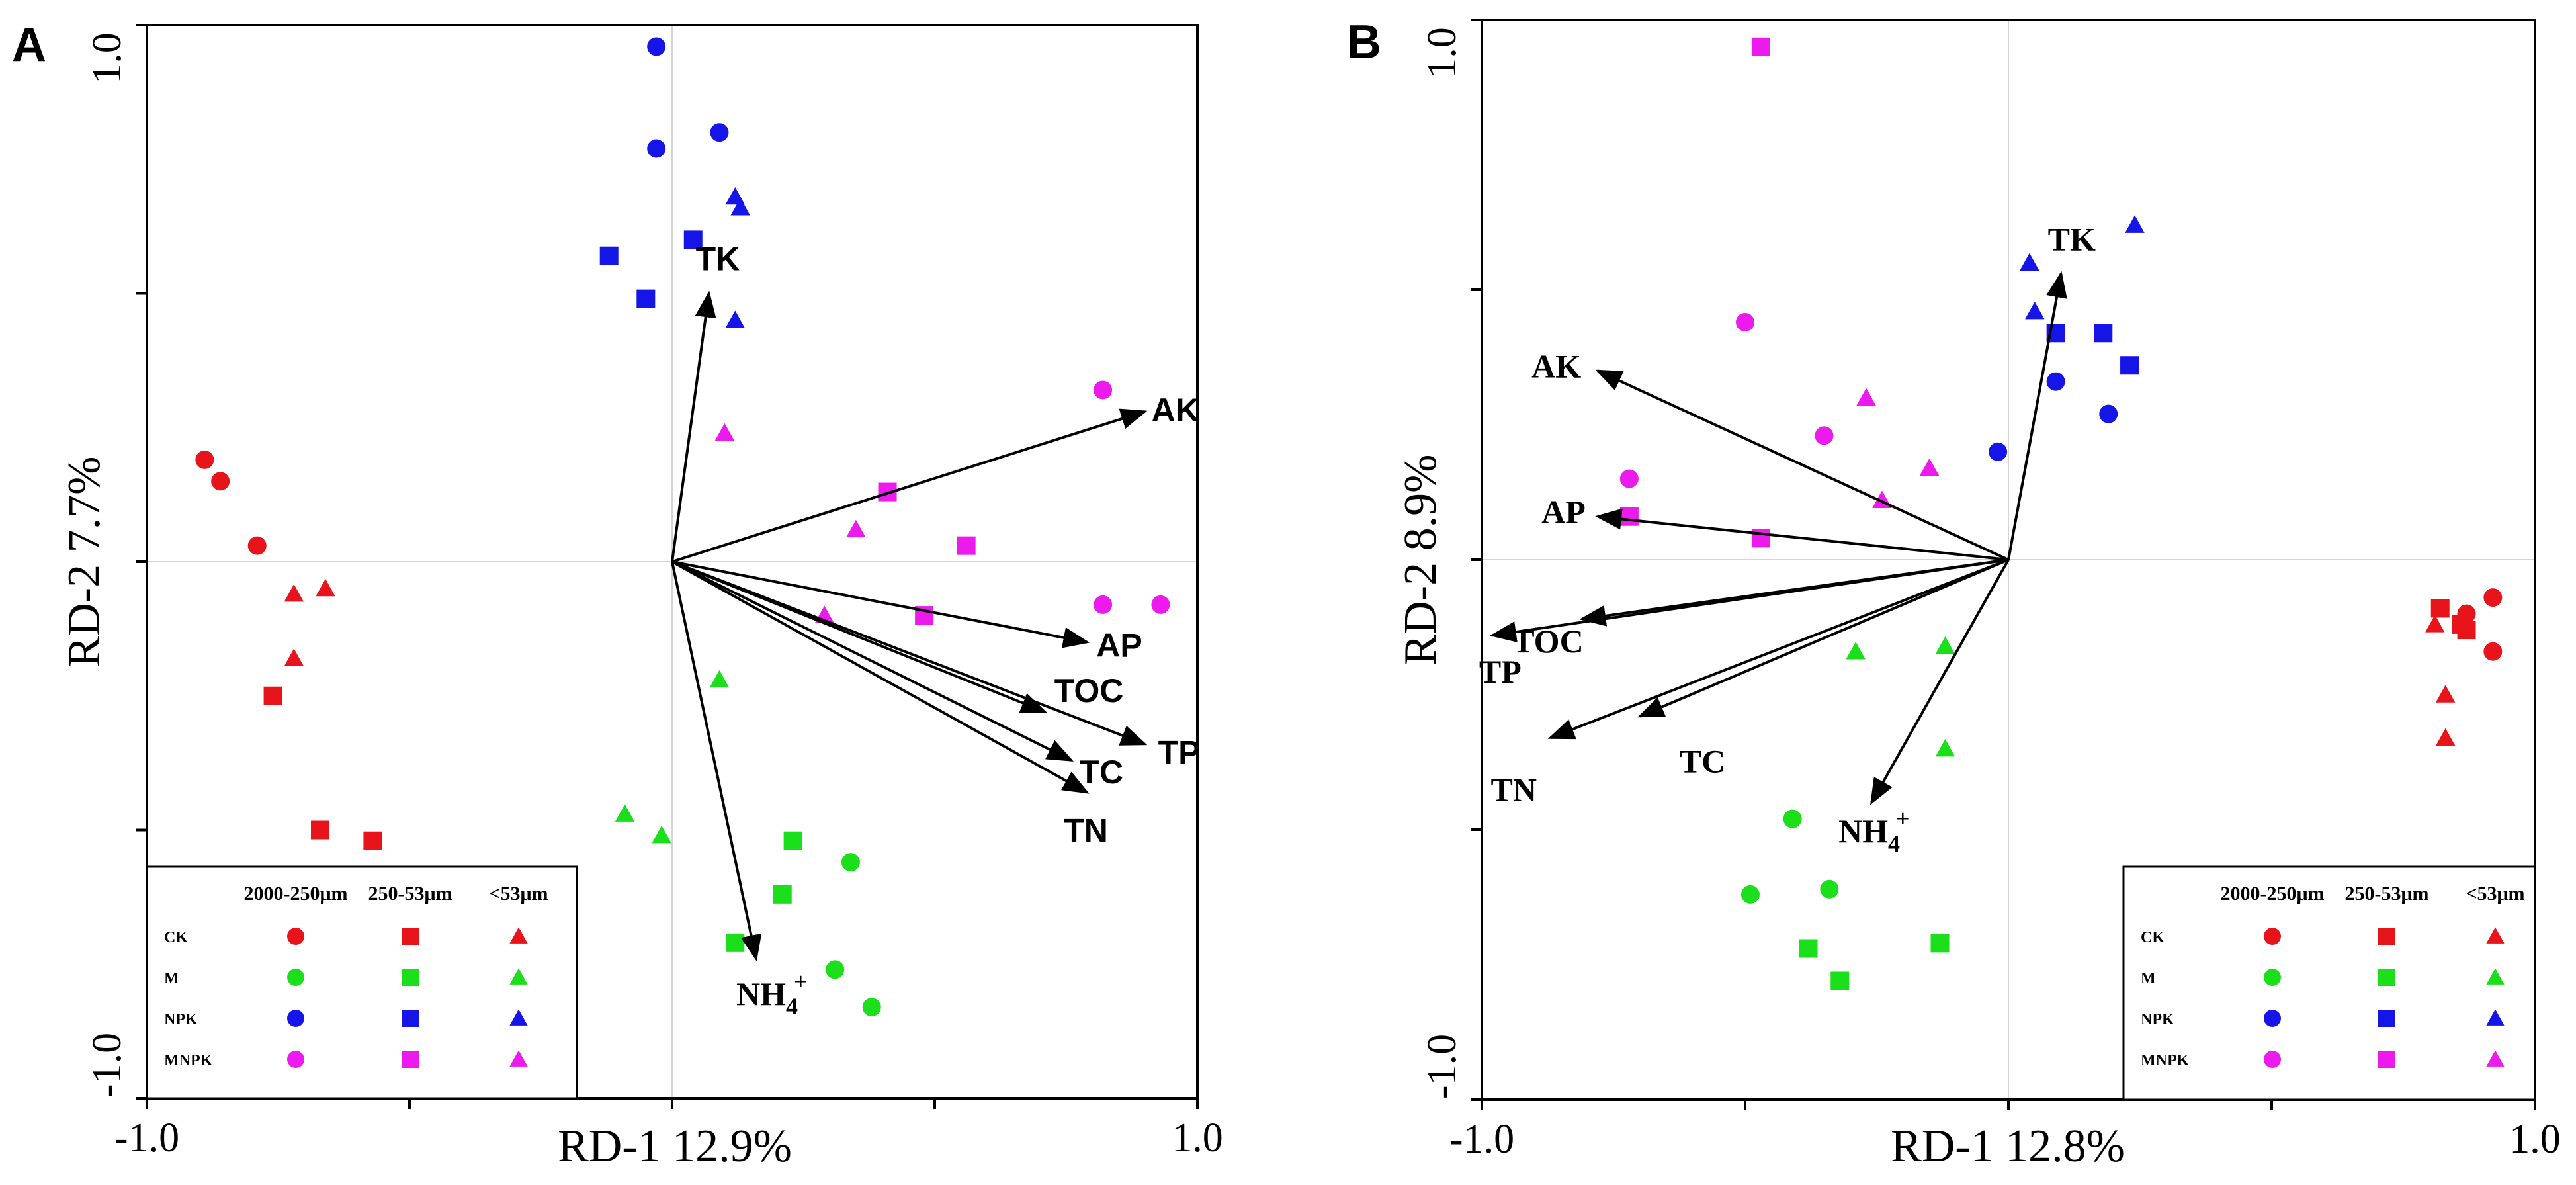  I want to click on vector-label: TC, so click(1702, 762).